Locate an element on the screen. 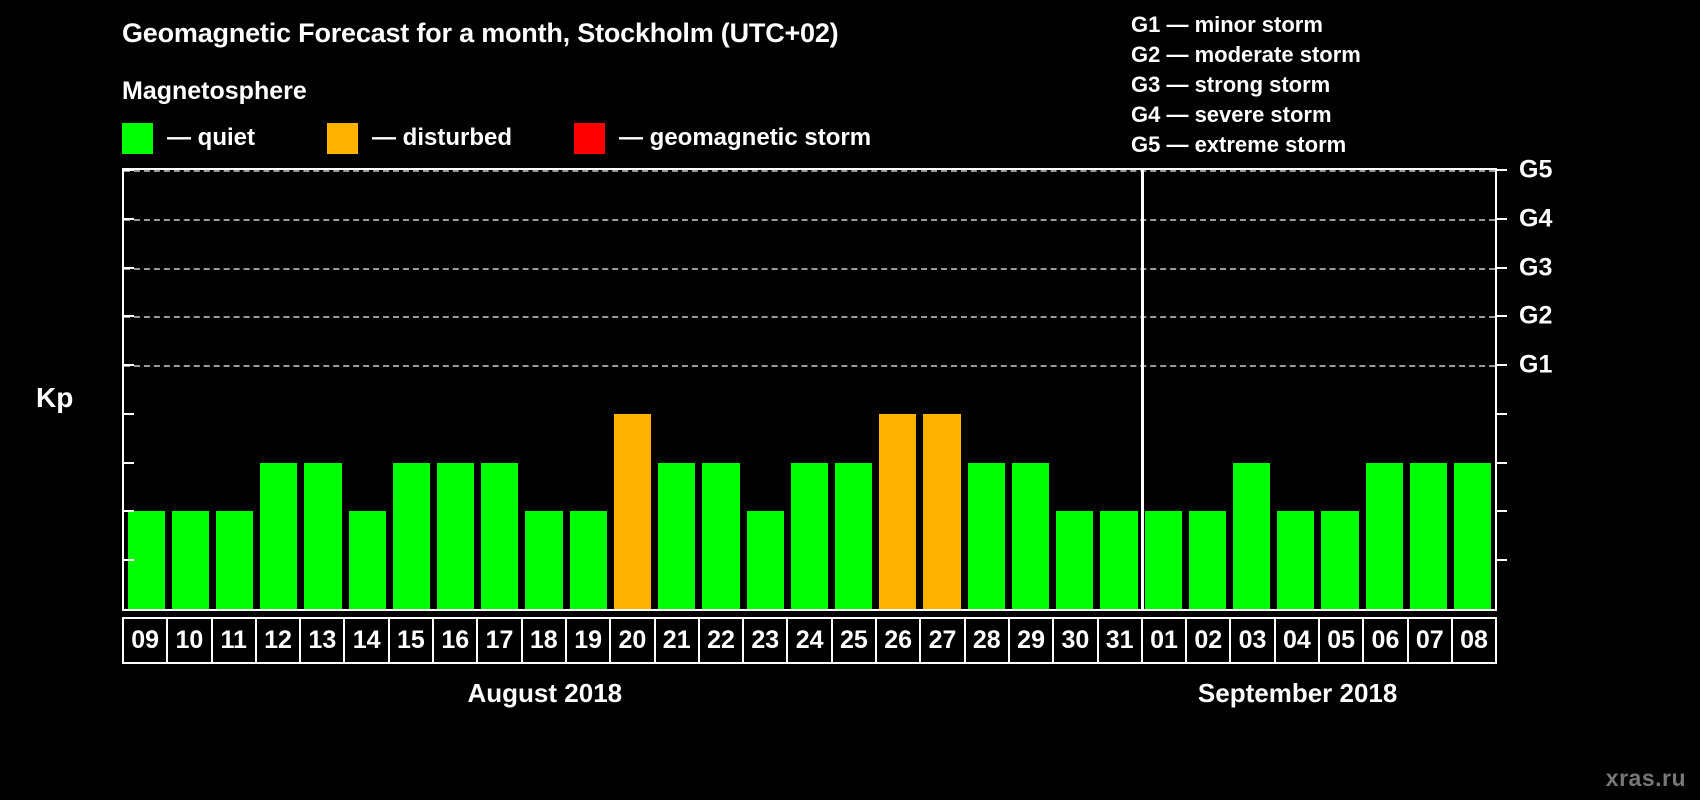 Image resolution: width=1700 pixels, height=800 pixels. day-label-15: 15 is located at coordinates (412, 640).